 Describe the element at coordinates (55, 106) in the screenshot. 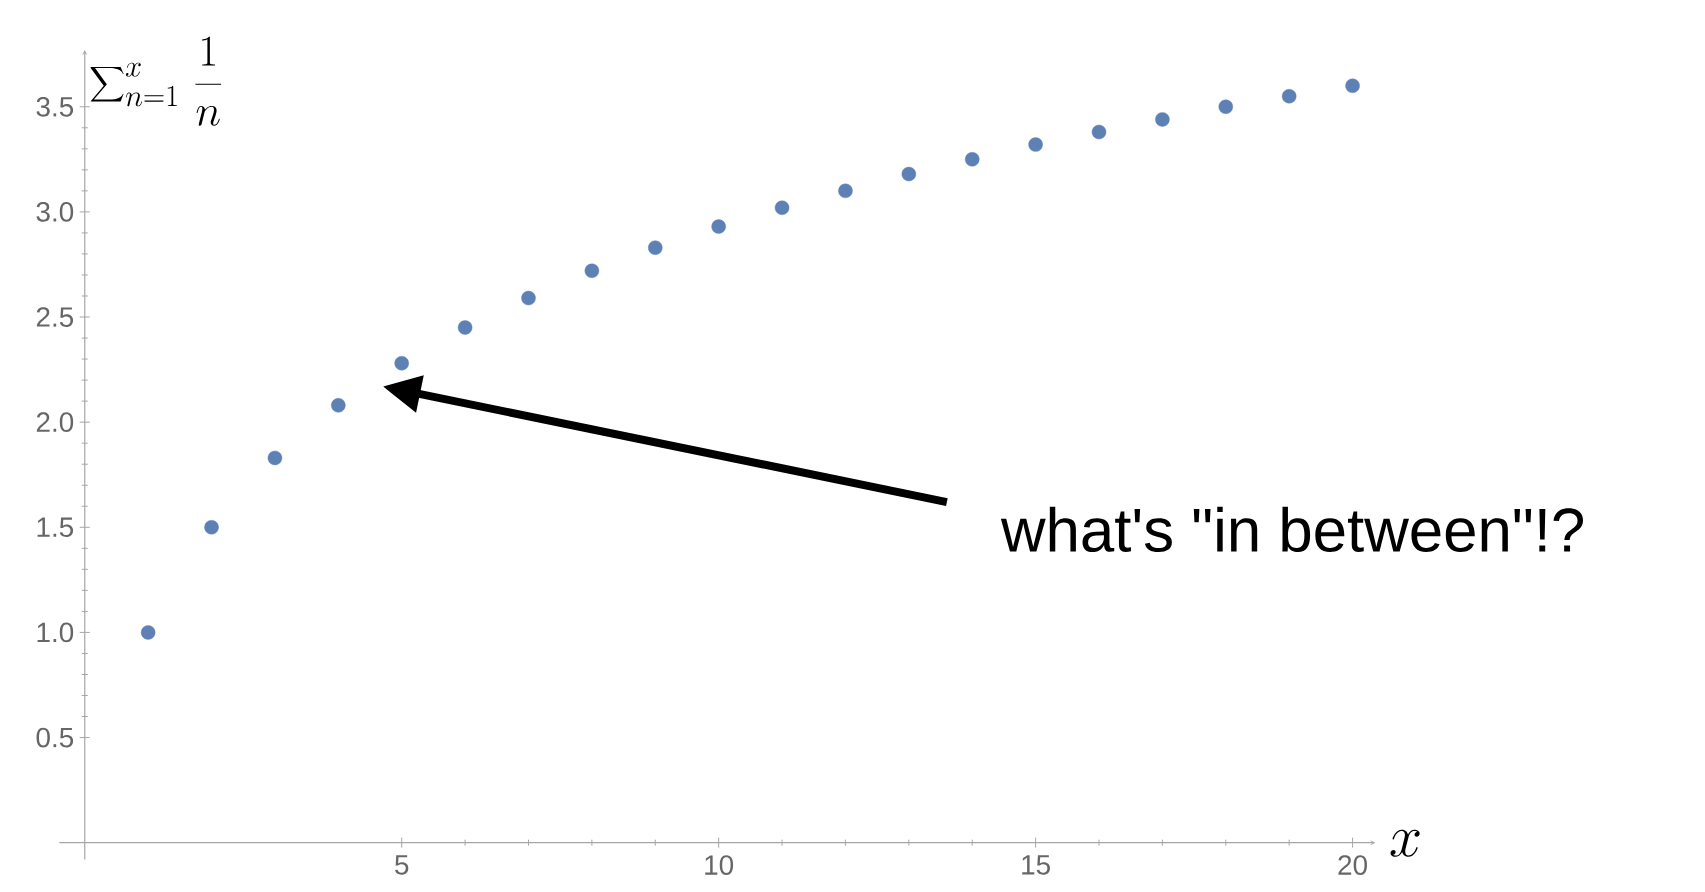

I see `y-tick-label: 3.5` at that location.